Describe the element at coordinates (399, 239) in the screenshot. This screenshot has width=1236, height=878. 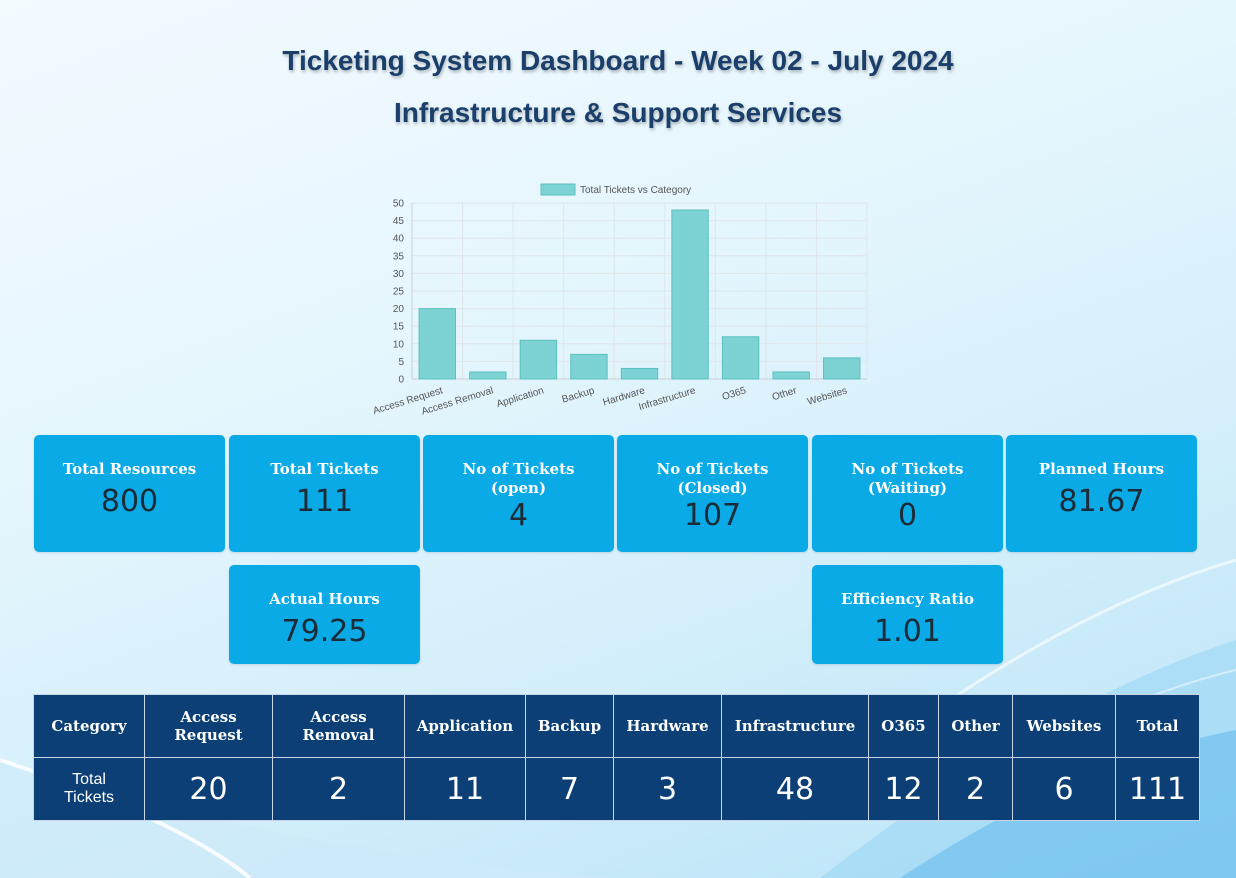
I see `y-tick-label: 40` at that location.